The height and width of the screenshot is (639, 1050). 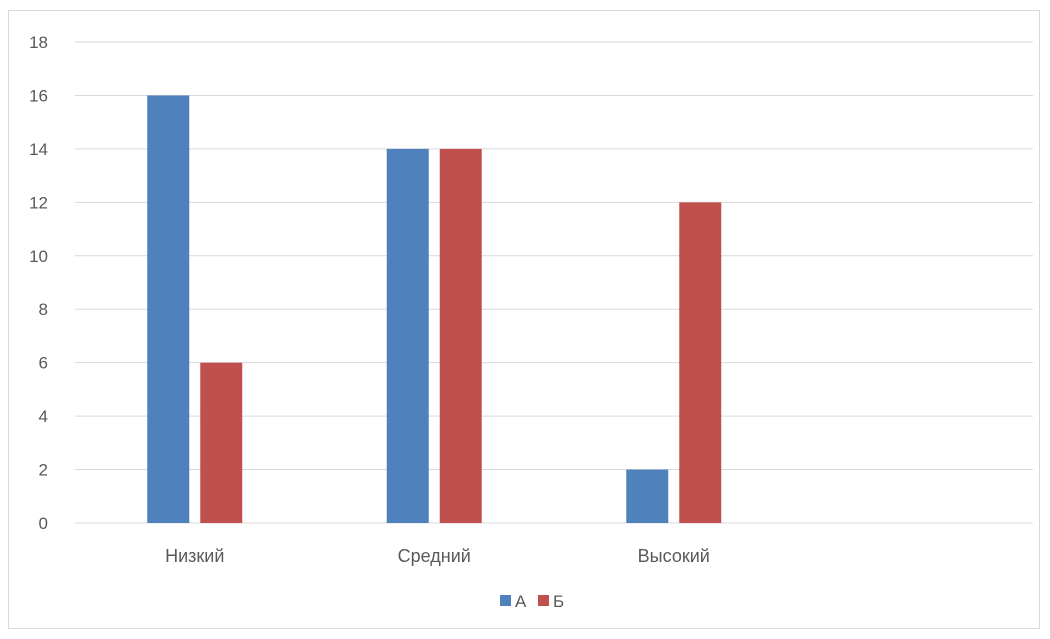 What do you see at coordinates (407, 335) in the screenshot?
I see `bar-А-Средний` at bounding box center [407, 335].